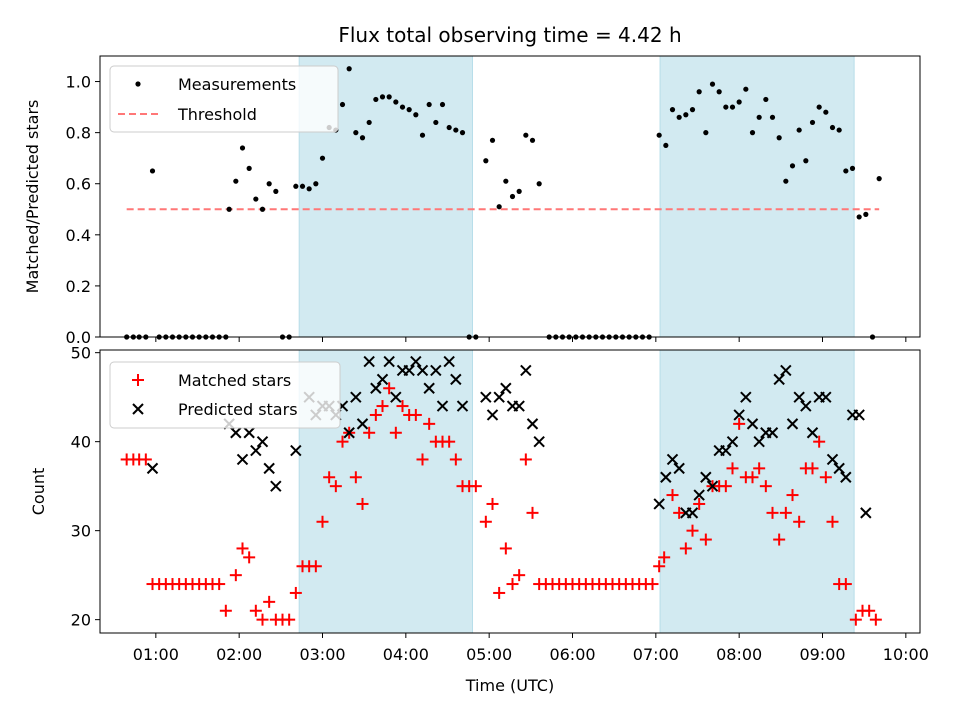  I want to click on x-tick-label: 10:00, so click(906, 654).